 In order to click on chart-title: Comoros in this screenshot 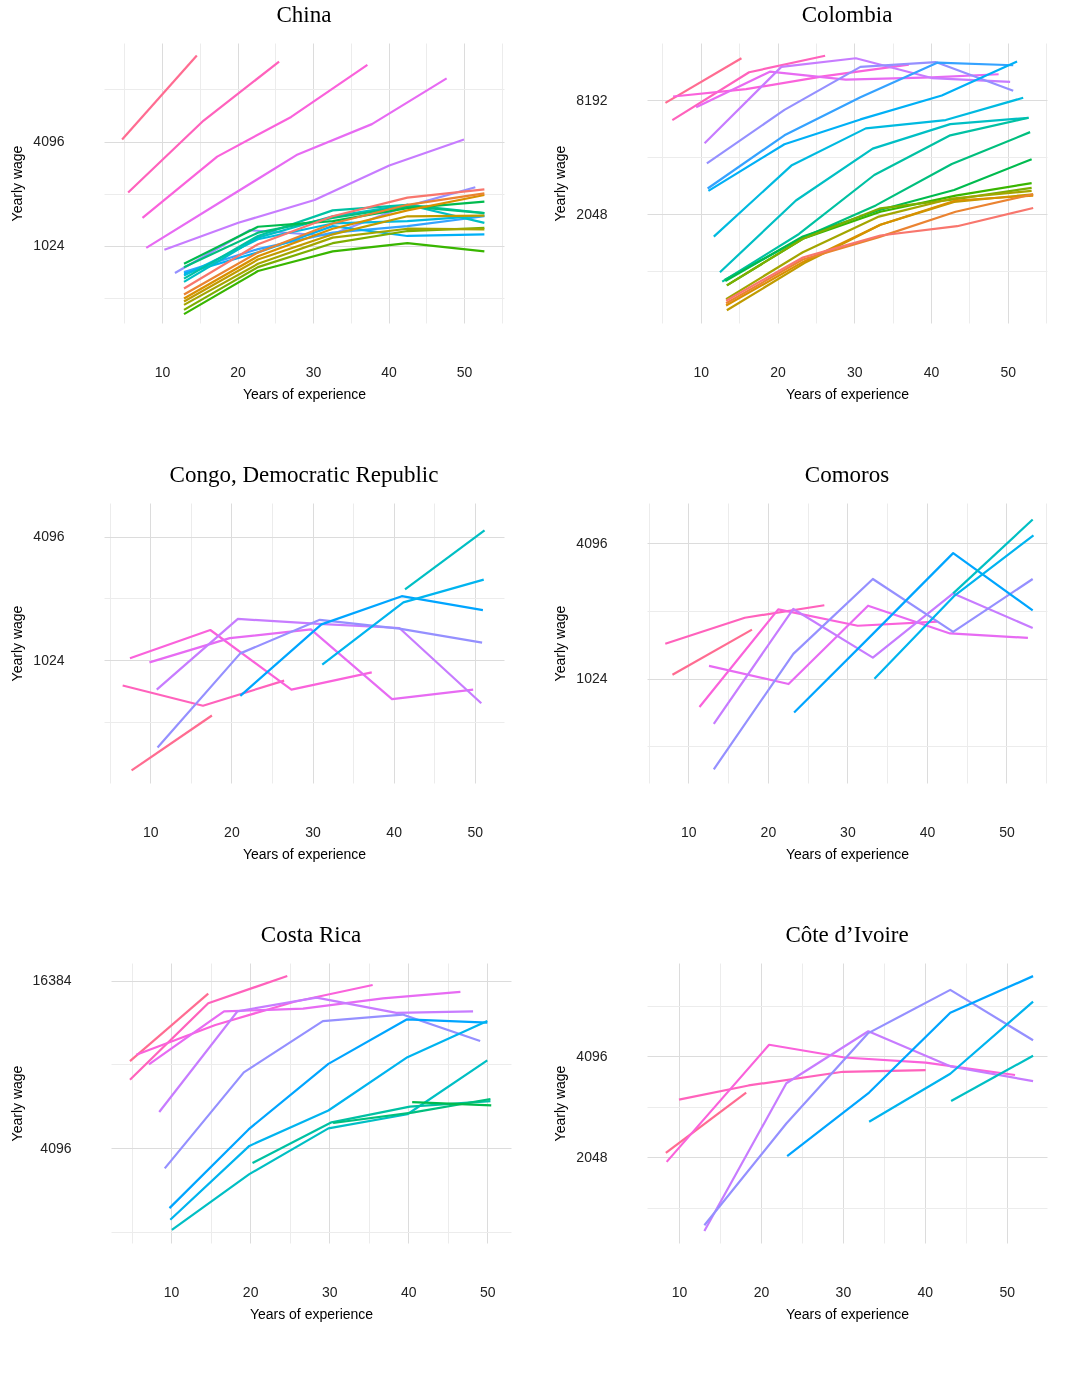, I will do `click(847, 474)`.